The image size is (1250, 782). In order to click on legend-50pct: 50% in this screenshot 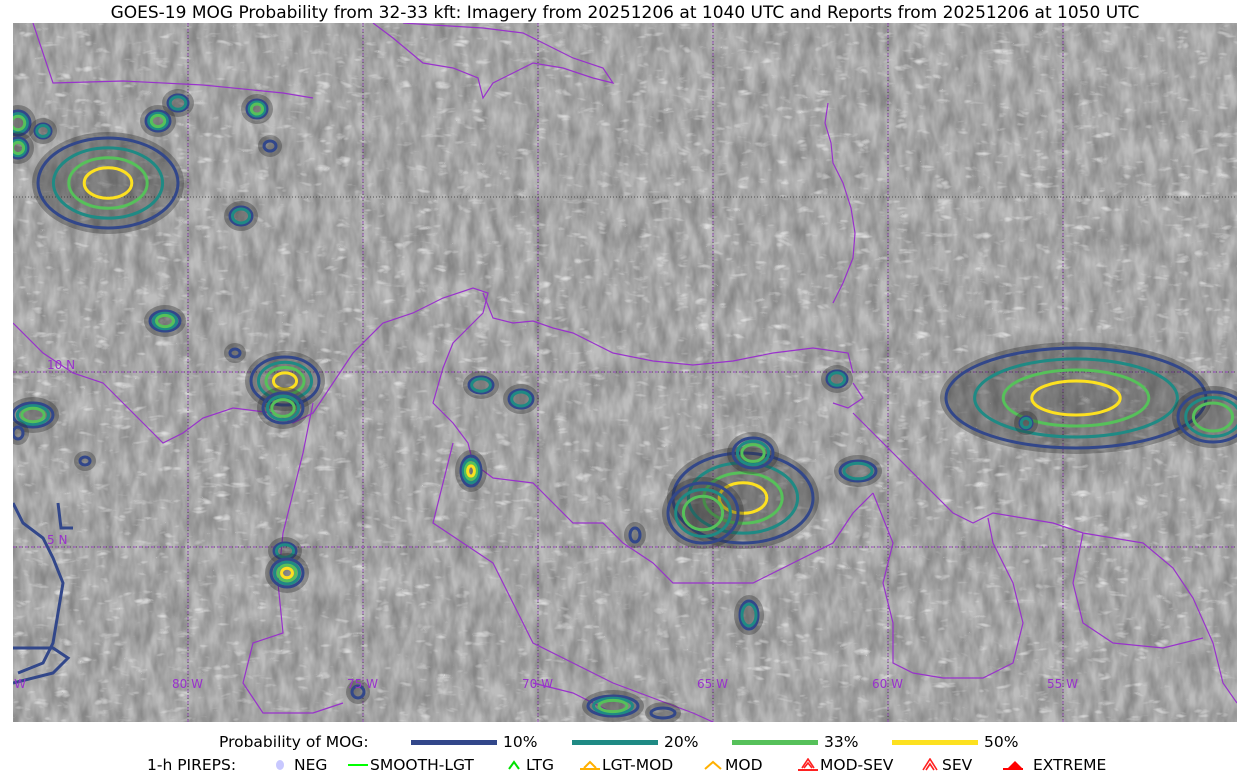, I will do `click(955, 742)`.